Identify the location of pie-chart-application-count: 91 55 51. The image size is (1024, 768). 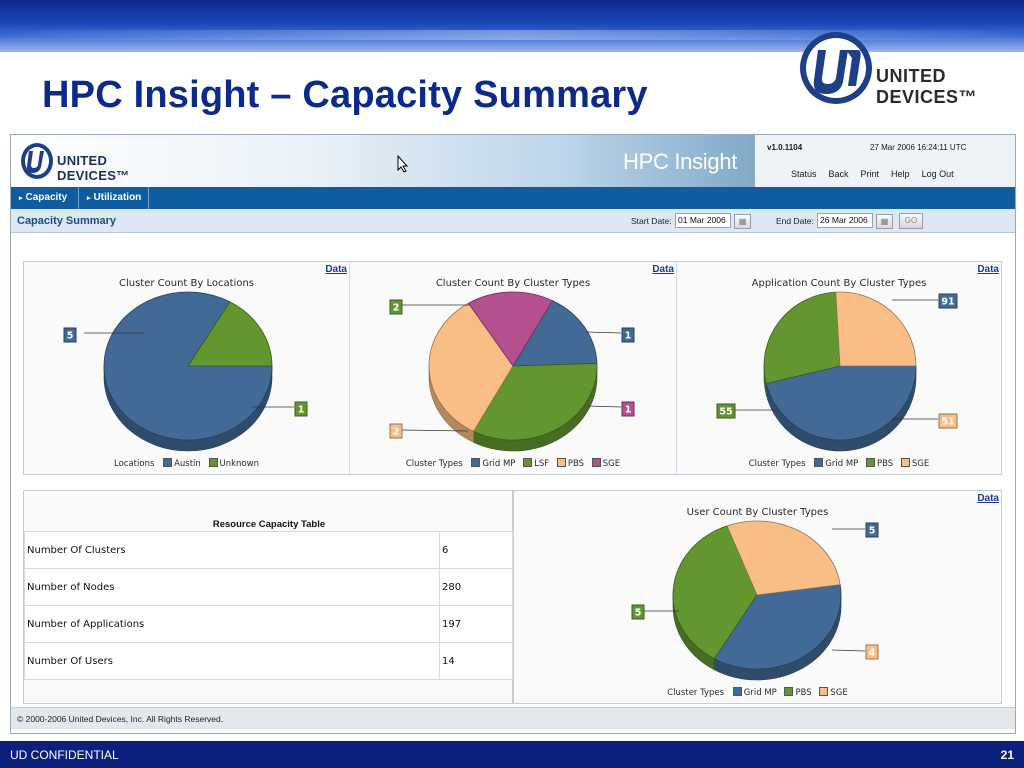
(837, 371).